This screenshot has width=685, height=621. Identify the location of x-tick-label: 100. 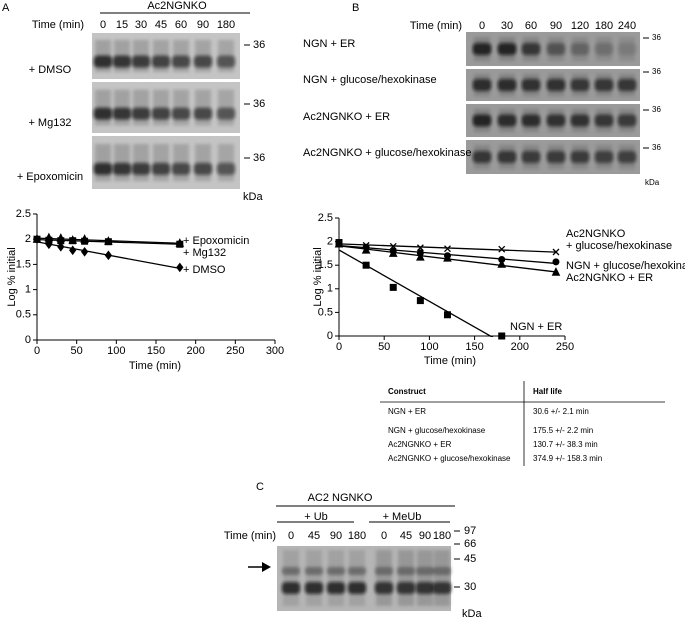
(429, 347).